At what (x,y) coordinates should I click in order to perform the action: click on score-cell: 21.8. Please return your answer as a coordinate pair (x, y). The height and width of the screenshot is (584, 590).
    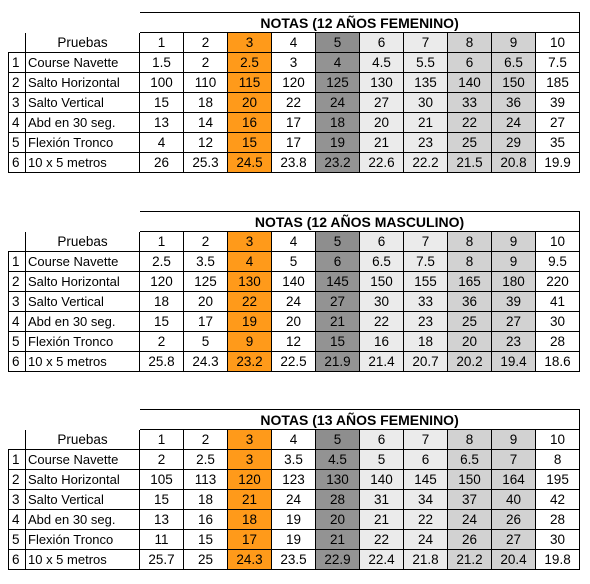
    Looking at the image, I should click on (425, 559).